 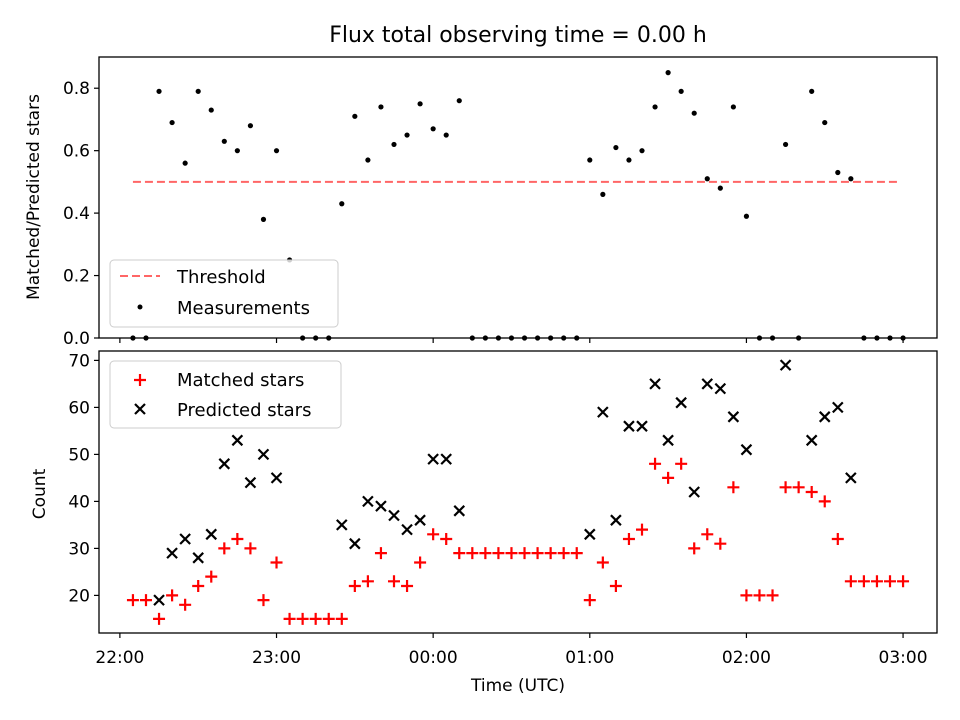 I want to click on bottom-y-tick-label: 60, so click(x=79, y=408).